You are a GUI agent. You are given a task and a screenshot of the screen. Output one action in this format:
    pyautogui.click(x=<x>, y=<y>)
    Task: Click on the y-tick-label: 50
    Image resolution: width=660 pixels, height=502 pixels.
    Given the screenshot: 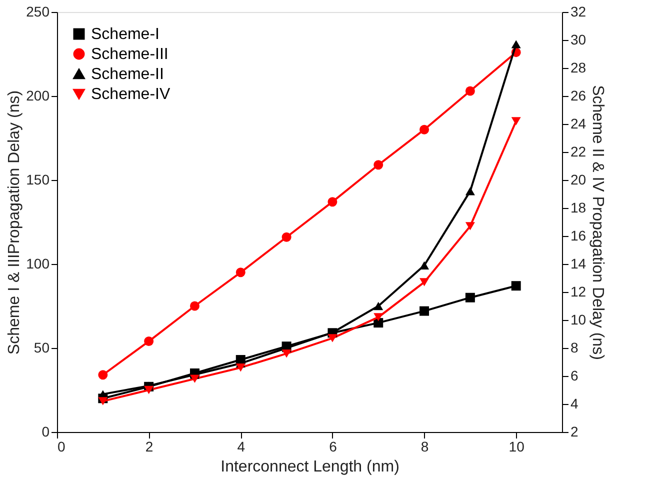 What is the action you would take?
    pyautogui.click(x=42, y=348)
    